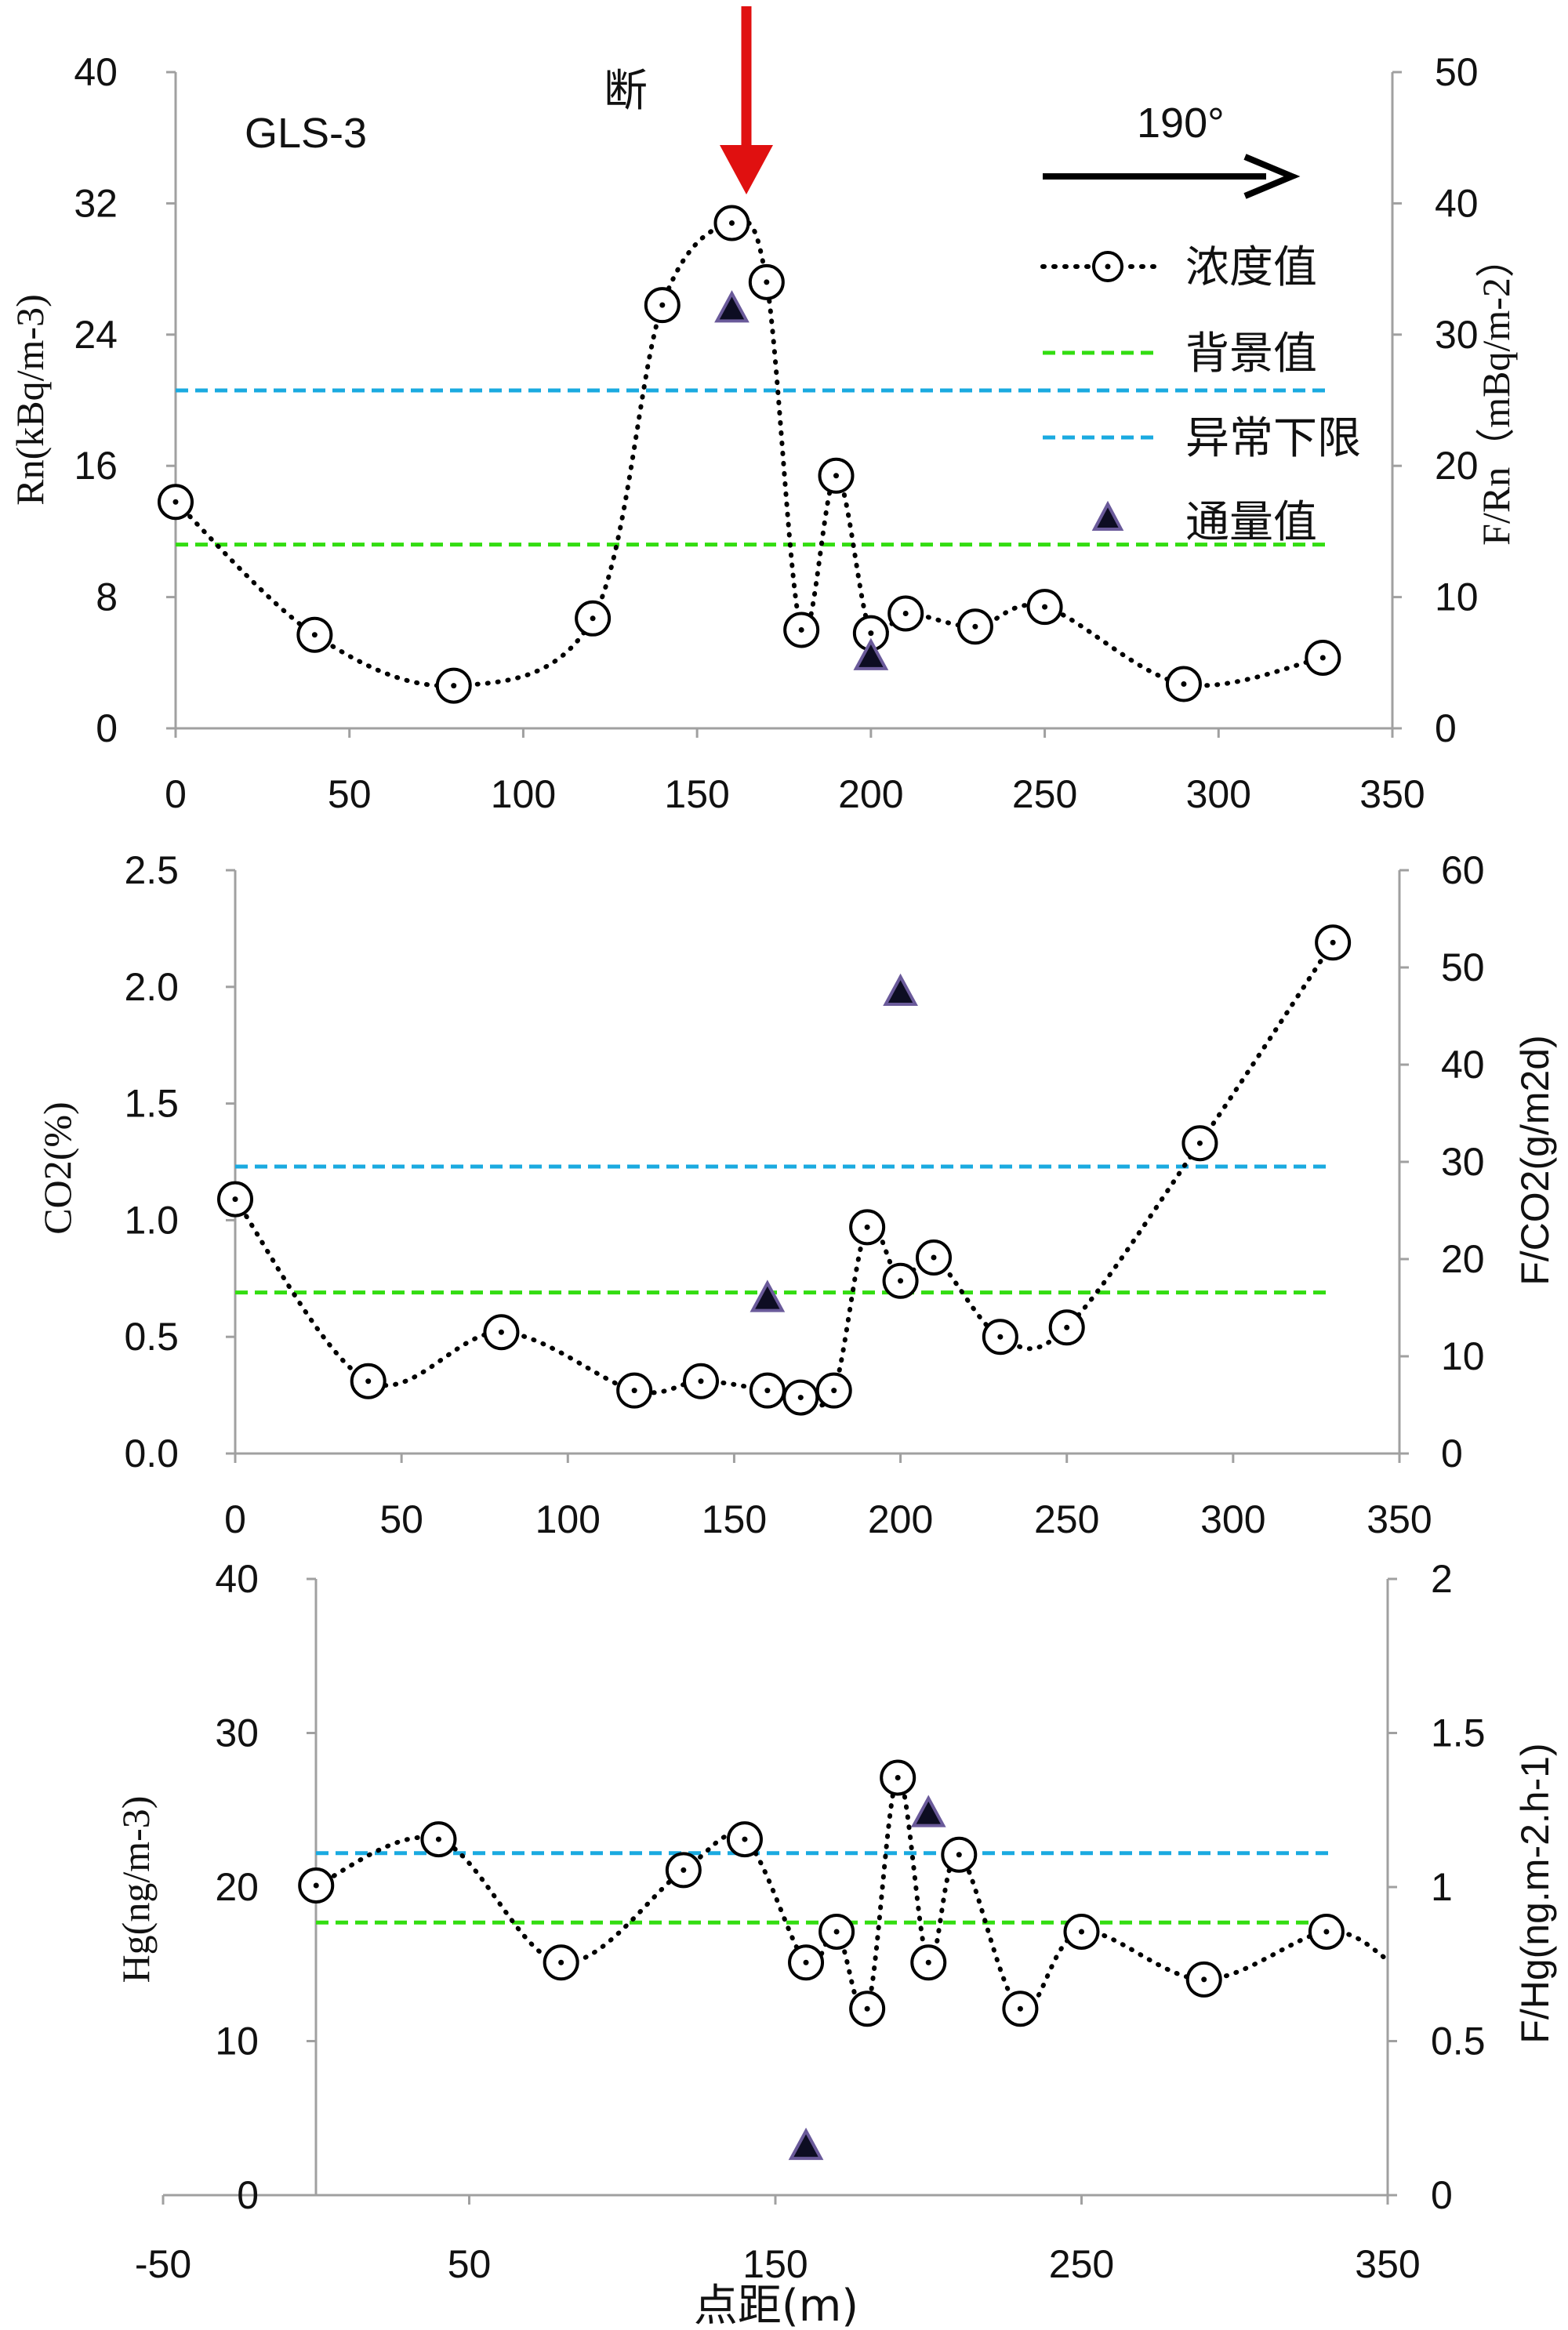 This screenshot has height=2330, width=1568. What do you see at coordinates (151, 1220) in the screenshot?
I see `y-tick-label-left: 1.0` at bounding box center [151, 1220].